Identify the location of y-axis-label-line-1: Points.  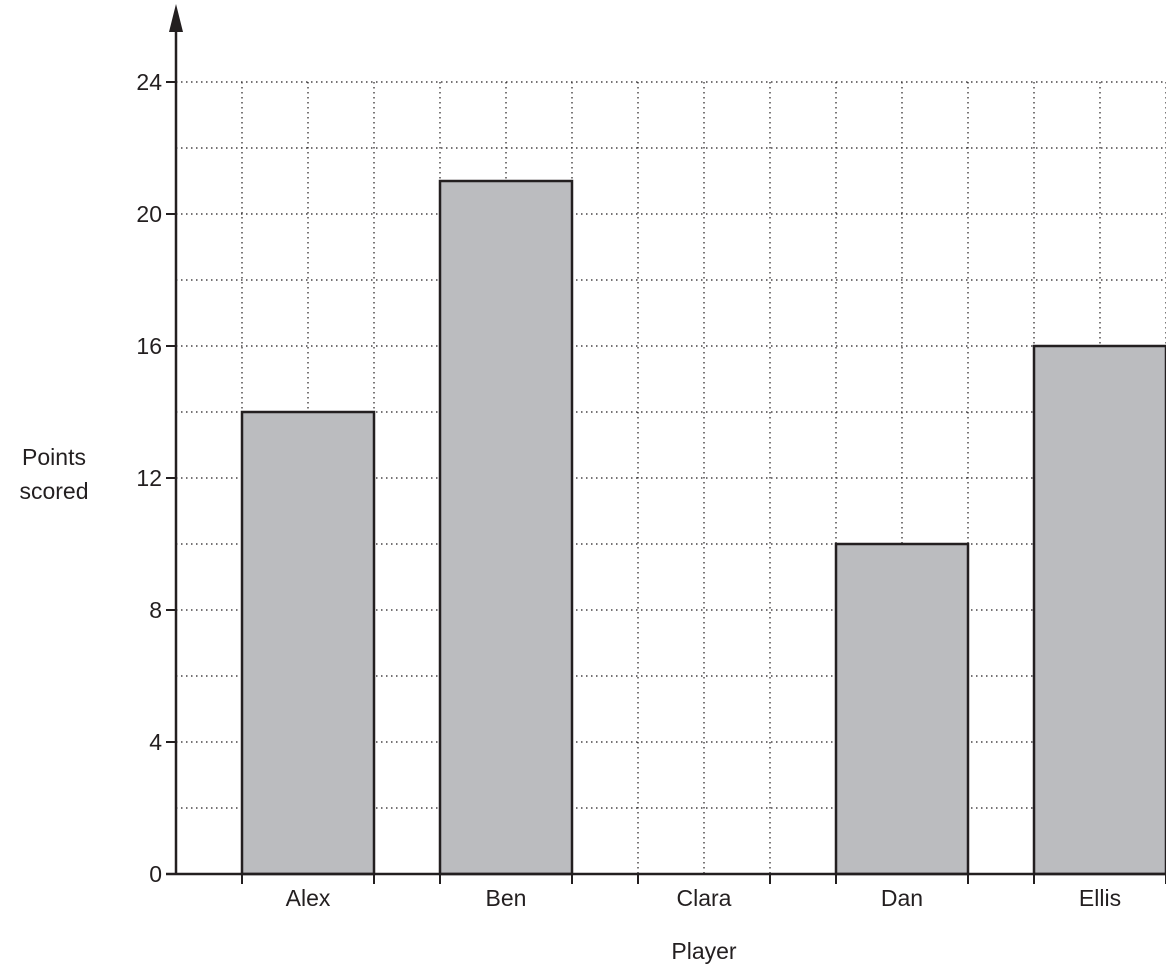
(54, 457).